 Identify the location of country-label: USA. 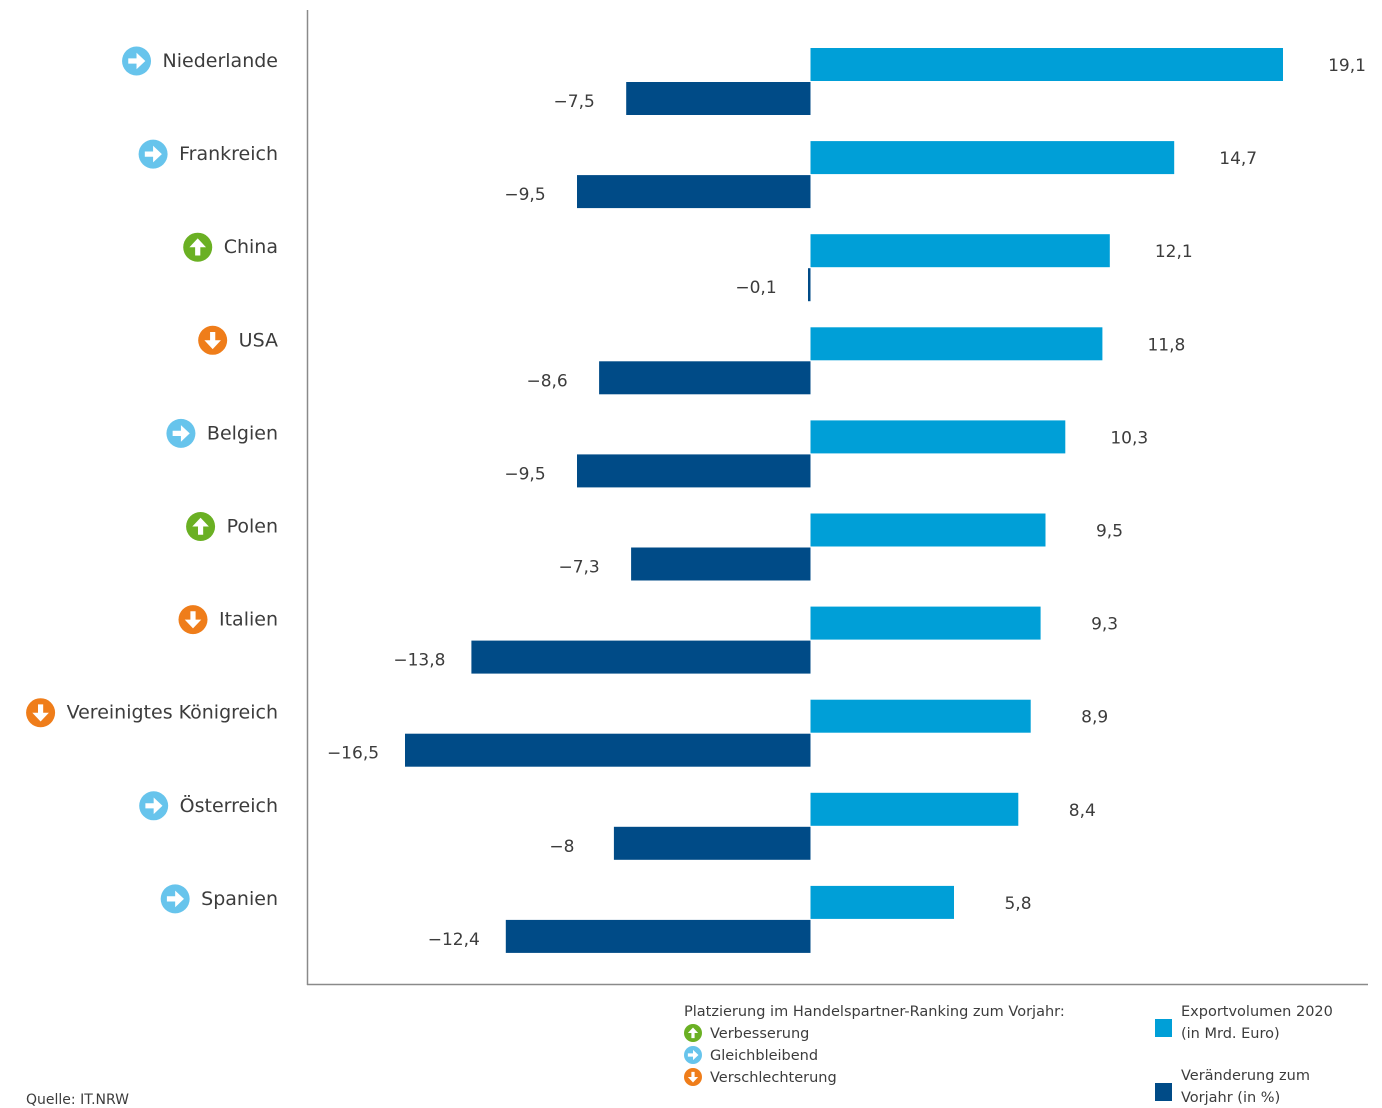
(258, 340).